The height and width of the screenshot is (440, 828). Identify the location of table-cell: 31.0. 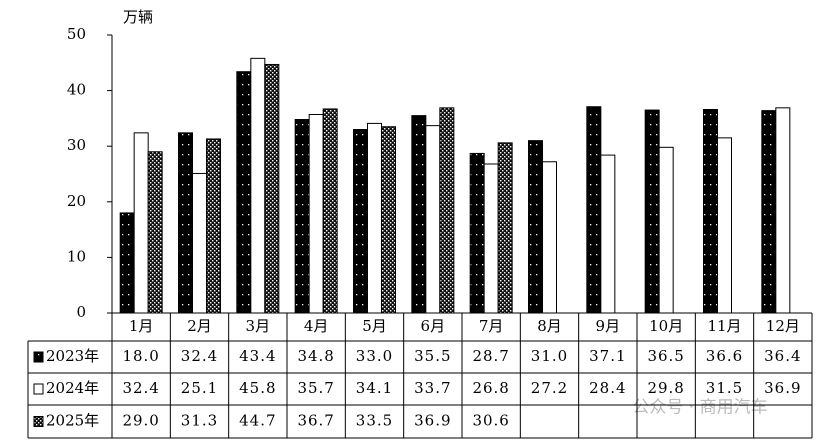
(549, 356).